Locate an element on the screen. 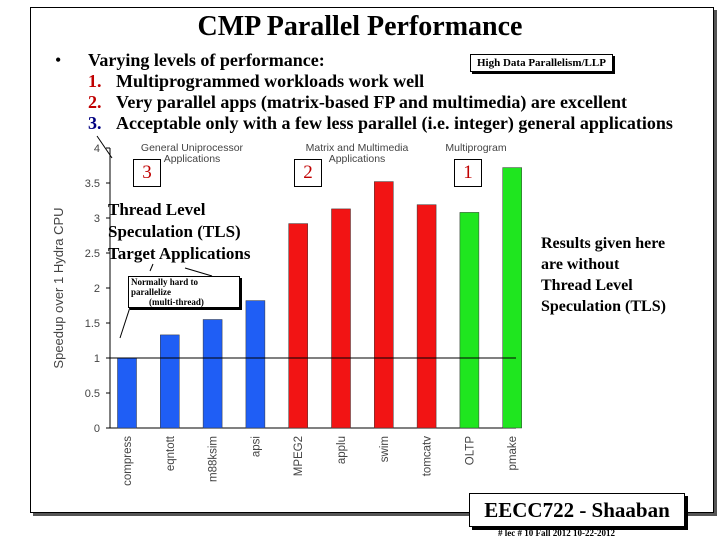 This screenshot has height=540, width=720. group-number-3: 3 is located at coordinates (147, 173).